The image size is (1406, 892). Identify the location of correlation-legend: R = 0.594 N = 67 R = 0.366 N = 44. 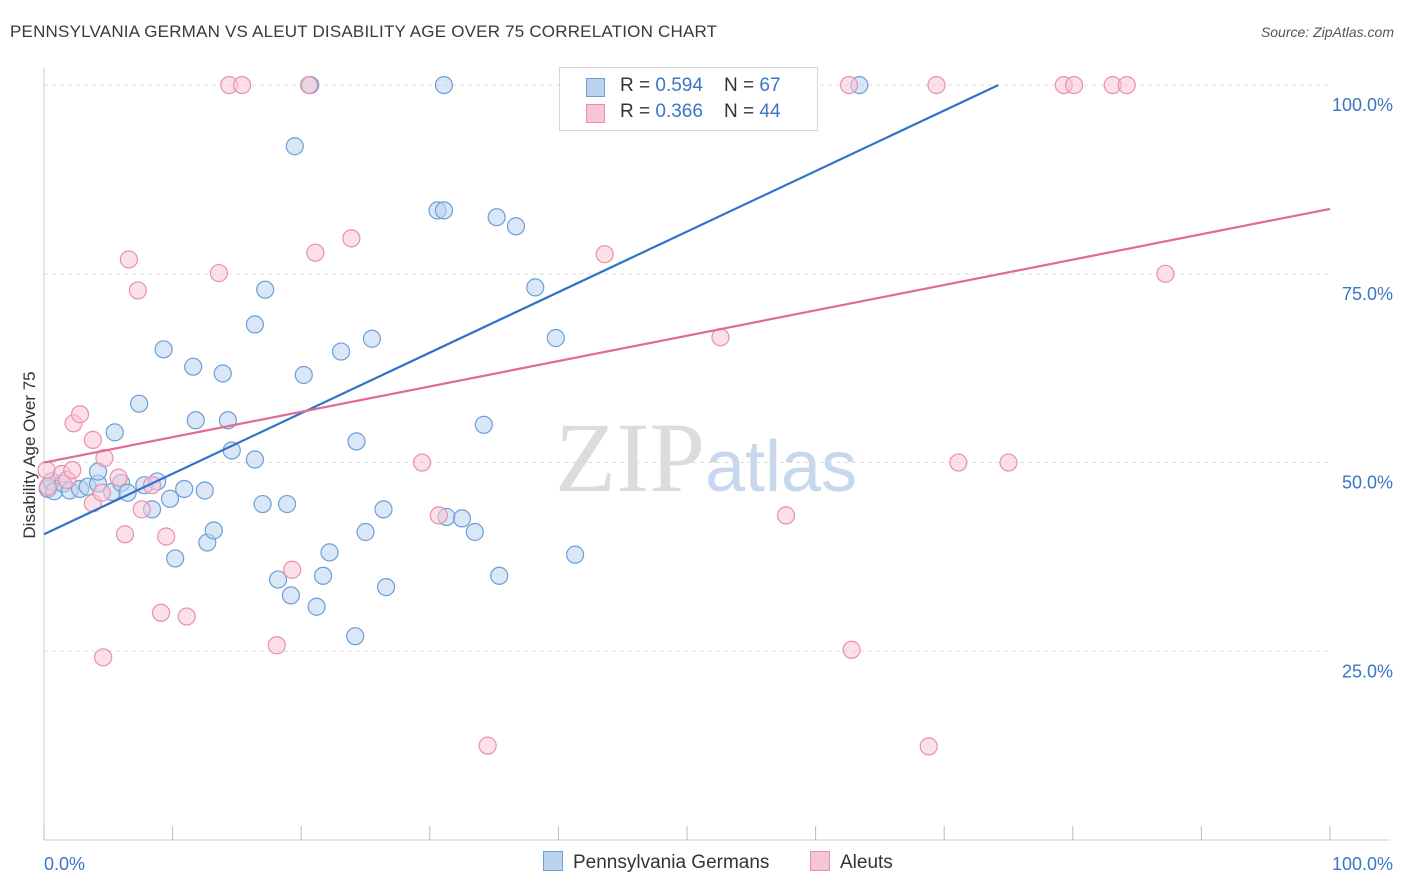
(688, 99).